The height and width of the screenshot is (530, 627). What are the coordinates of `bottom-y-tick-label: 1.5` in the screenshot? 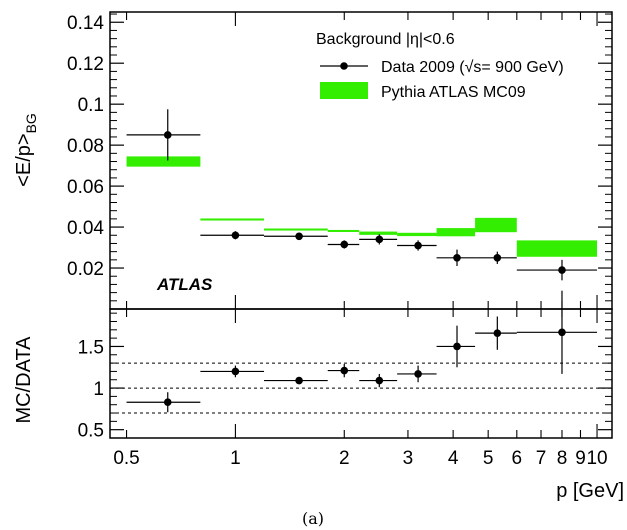 It's located at (91, 347).